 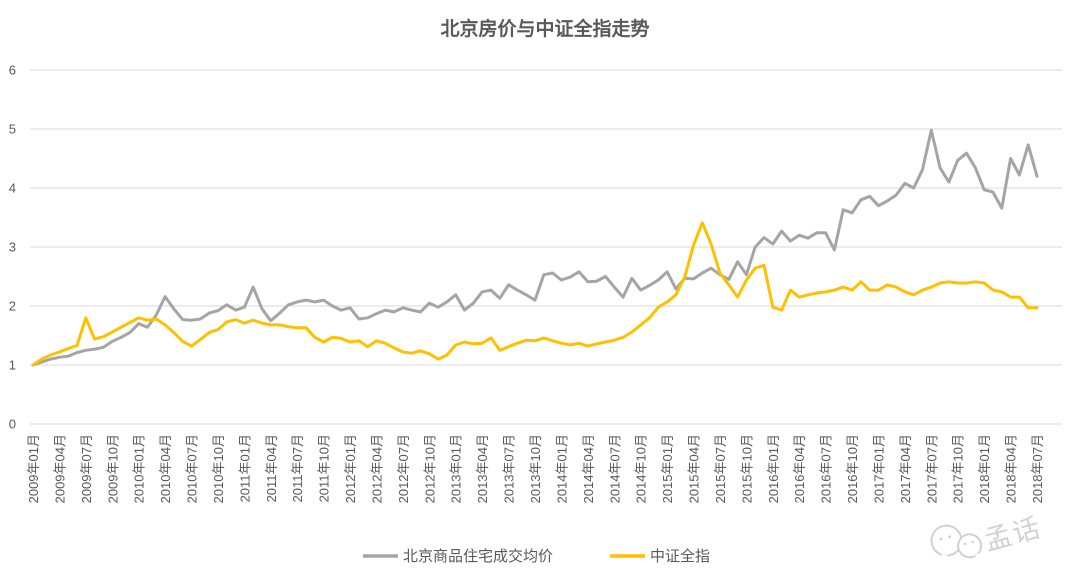 I want to click on x-tick-label: 2014年10月, so click(x=641, y=468).